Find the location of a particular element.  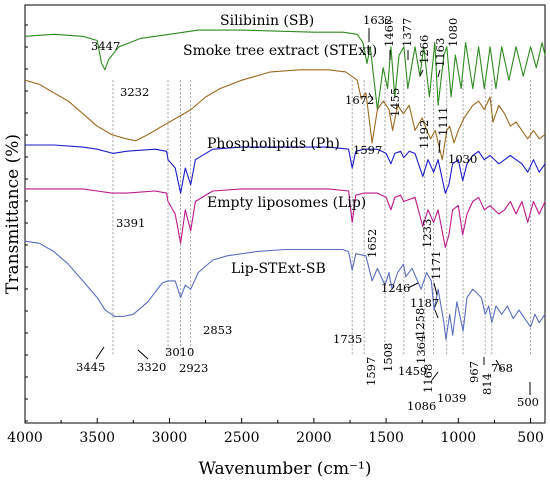

series-label-lipstextsb: Lip-STExt-SB is located at coordinates (278, 269).